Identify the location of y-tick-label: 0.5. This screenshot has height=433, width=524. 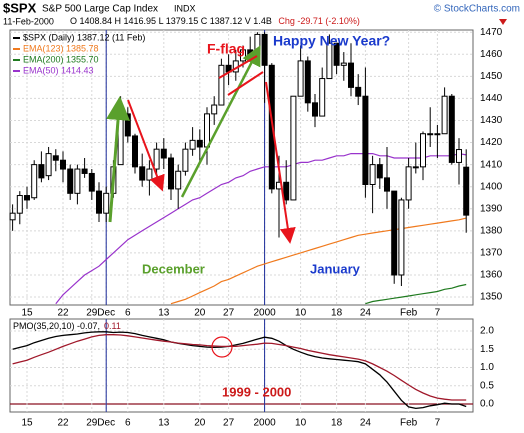
(487, 385).